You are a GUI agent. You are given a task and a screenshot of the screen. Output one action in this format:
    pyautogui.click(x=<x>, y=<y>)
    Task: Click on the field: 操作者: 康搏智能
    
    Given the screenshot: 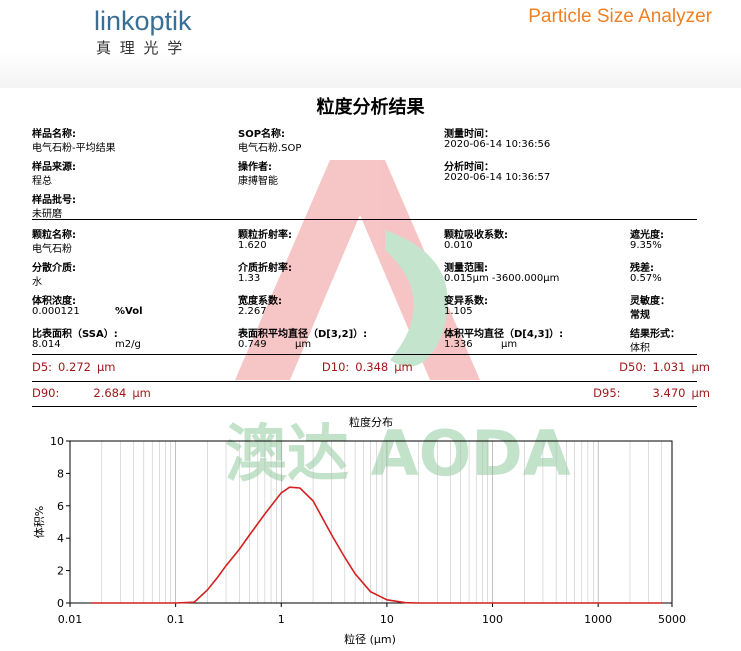 What is the action you would take?
    pyautogui.click(x=341, y=174)
    